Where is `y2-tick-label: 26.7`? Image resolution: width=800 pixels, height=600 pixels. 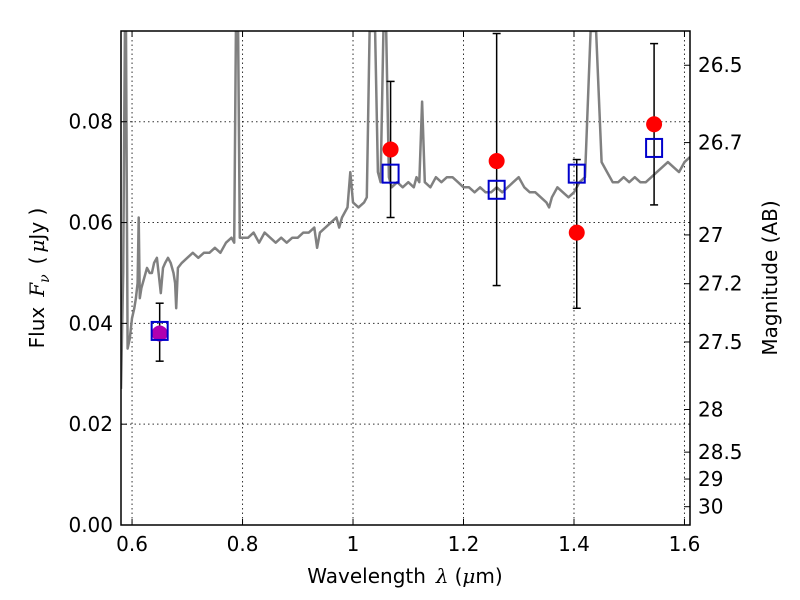 y2-tick-label: 26.7 is located at coordinates (720, 143).